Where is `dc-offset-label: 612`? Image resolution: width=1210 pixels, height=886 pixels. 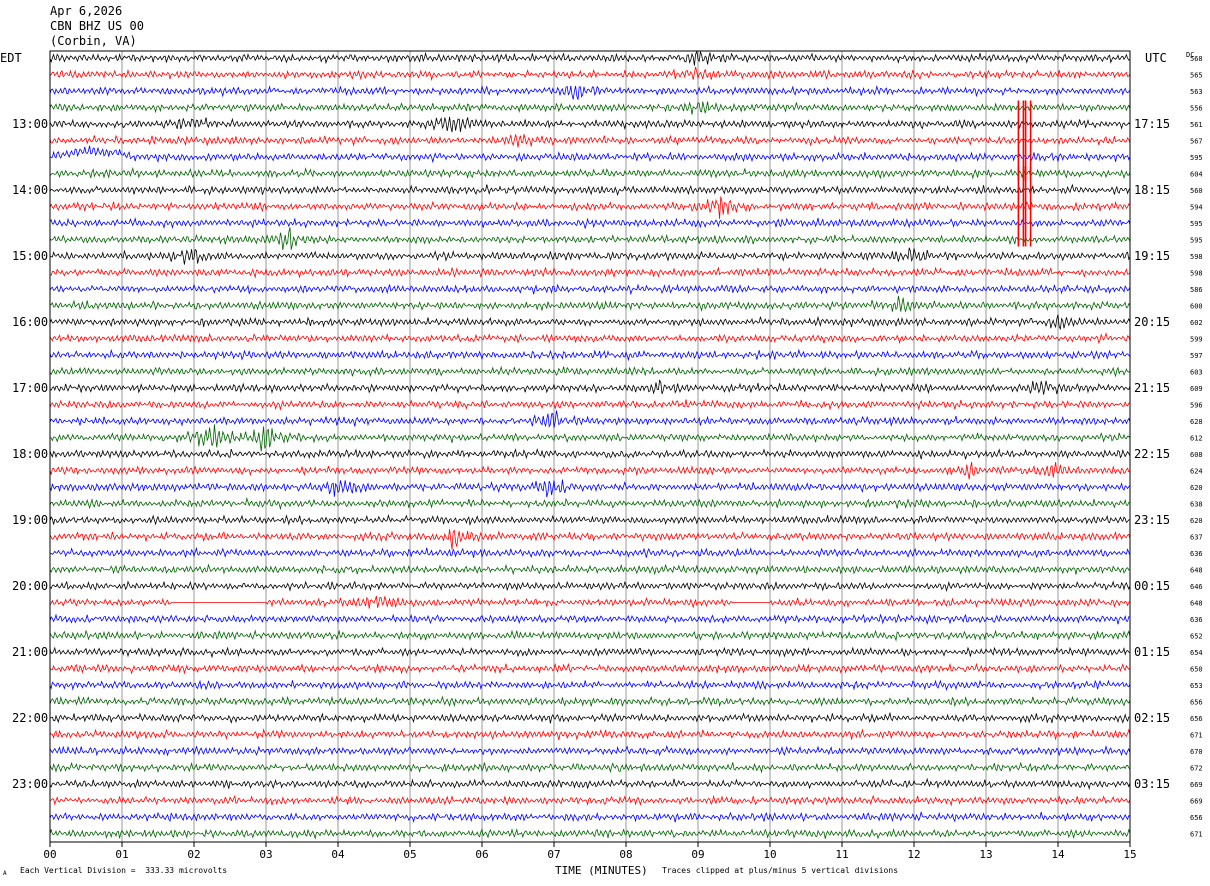
dc-offset-label: 612 is located at coordinates (1196, 439).